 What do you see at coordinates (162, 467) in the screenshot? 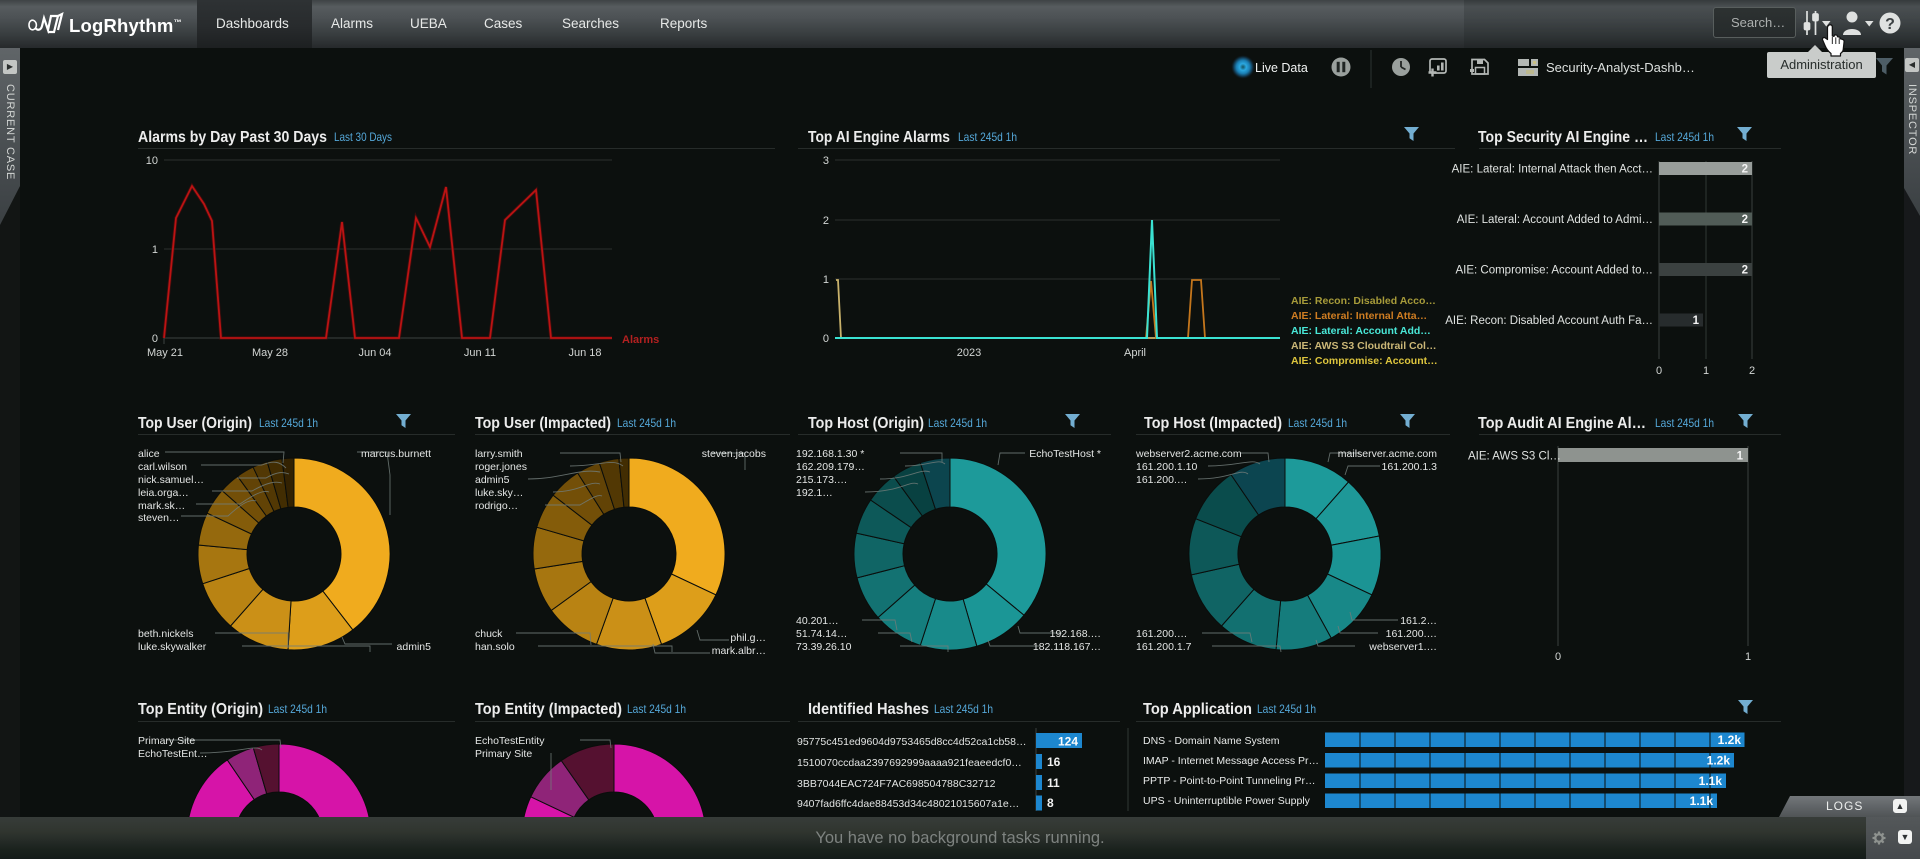
I see `svg-text: carl.wilson` at bounding box center [162, 467].